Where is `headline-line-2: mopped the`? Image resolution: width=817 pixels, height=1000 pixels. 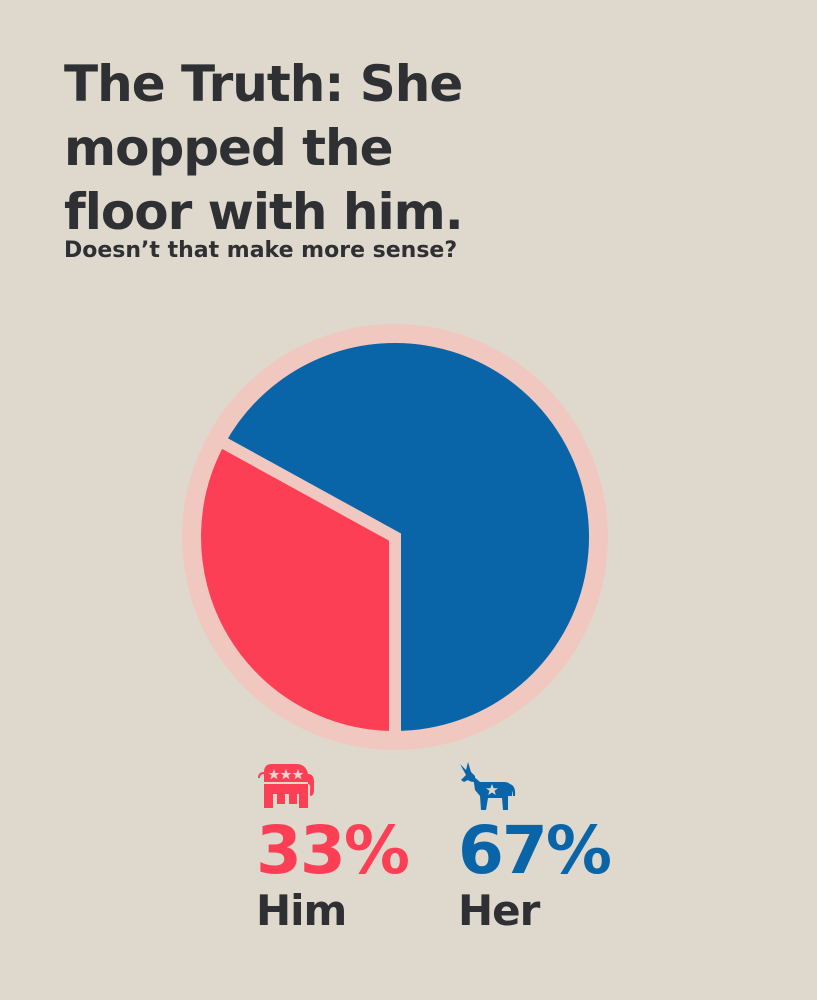 headline-line-2: mopped the is located at coordinates (229, 148).